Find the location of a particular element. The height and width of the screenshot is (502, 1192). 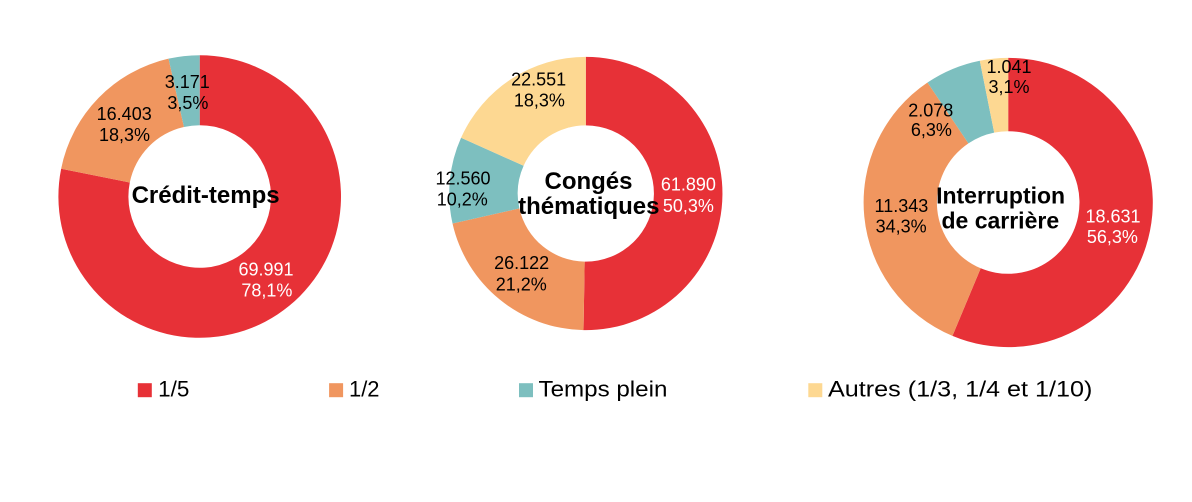

svg-text: 3,5% is located at coordinates (187, 103).